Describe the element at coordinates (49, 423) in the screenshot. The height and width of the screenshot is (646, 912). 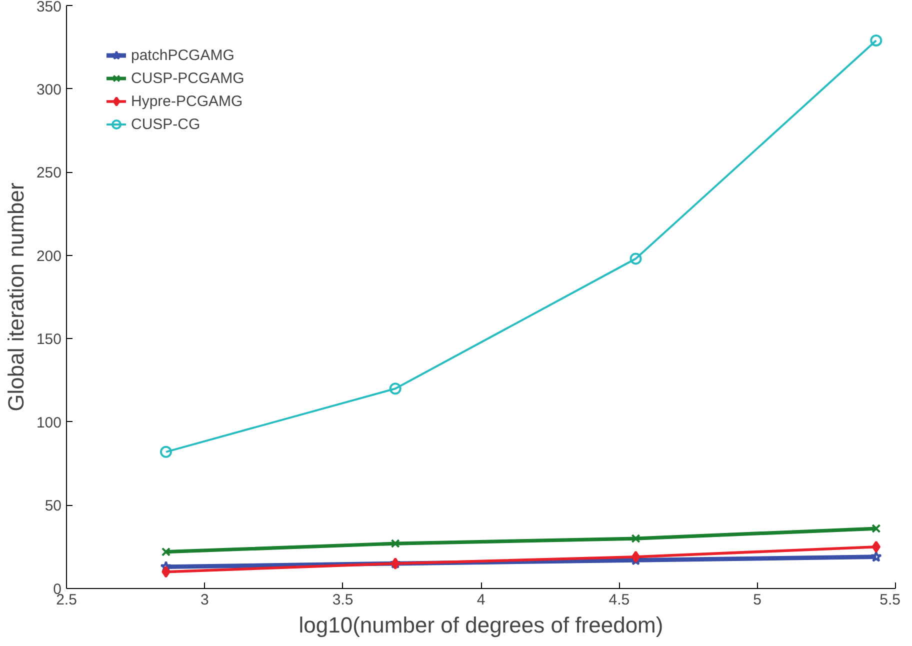
I see `y-tick-label: 100` at that location.